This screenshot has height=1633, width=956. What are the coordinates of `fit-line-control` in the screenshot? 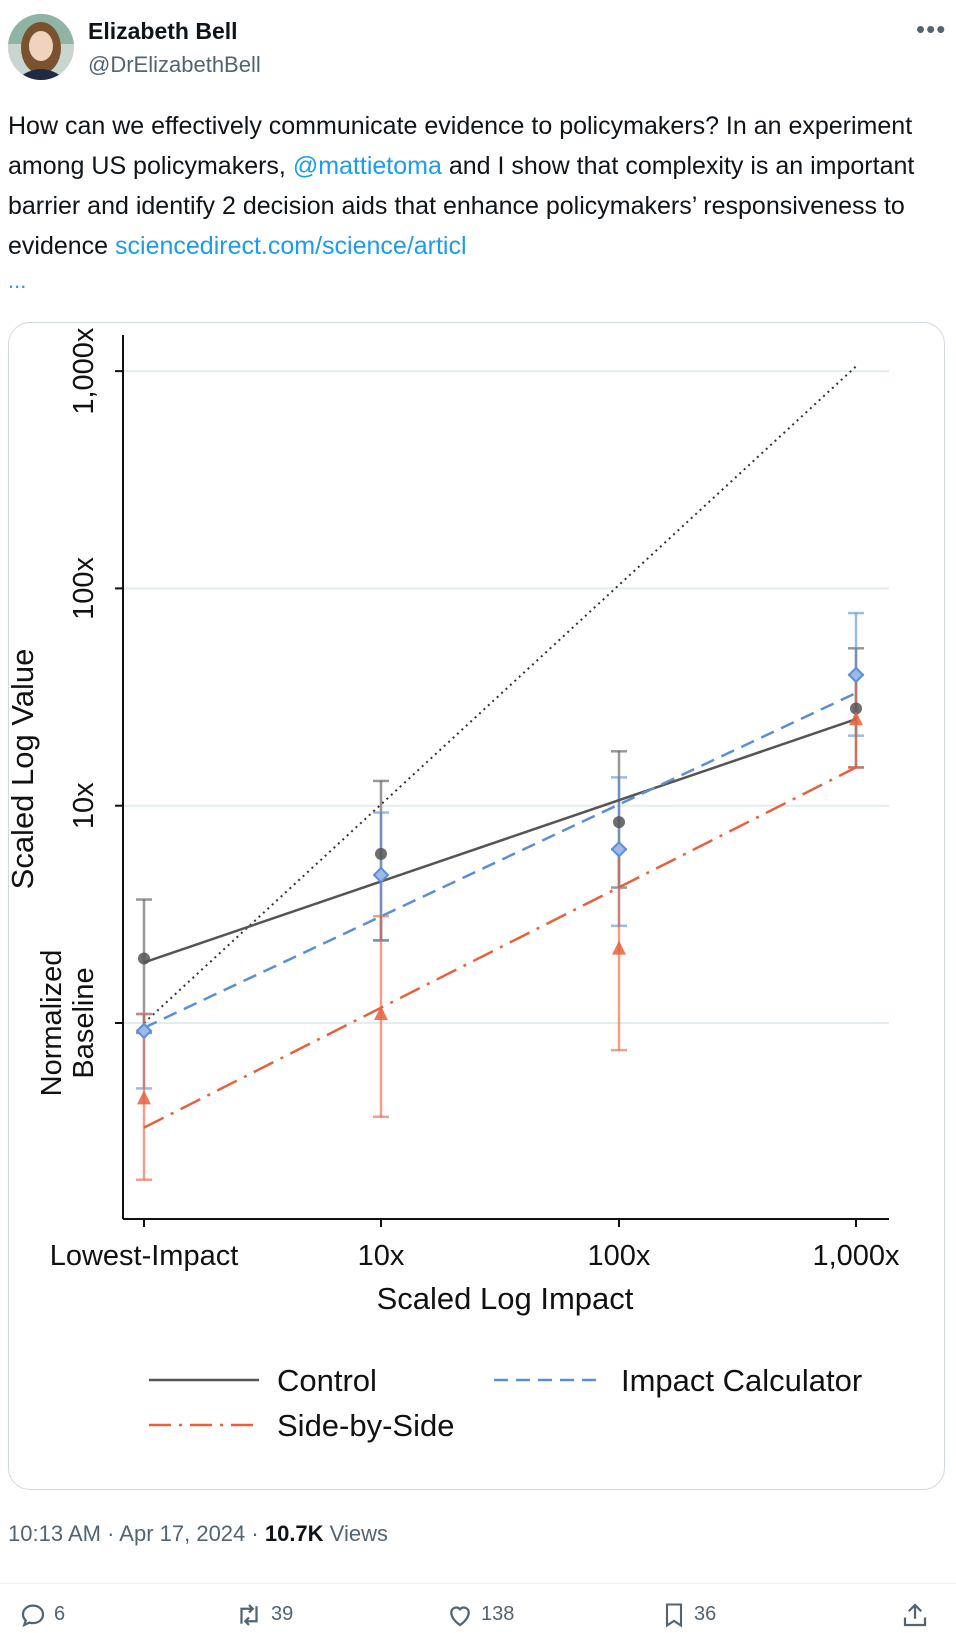 It's located at (500, 841).